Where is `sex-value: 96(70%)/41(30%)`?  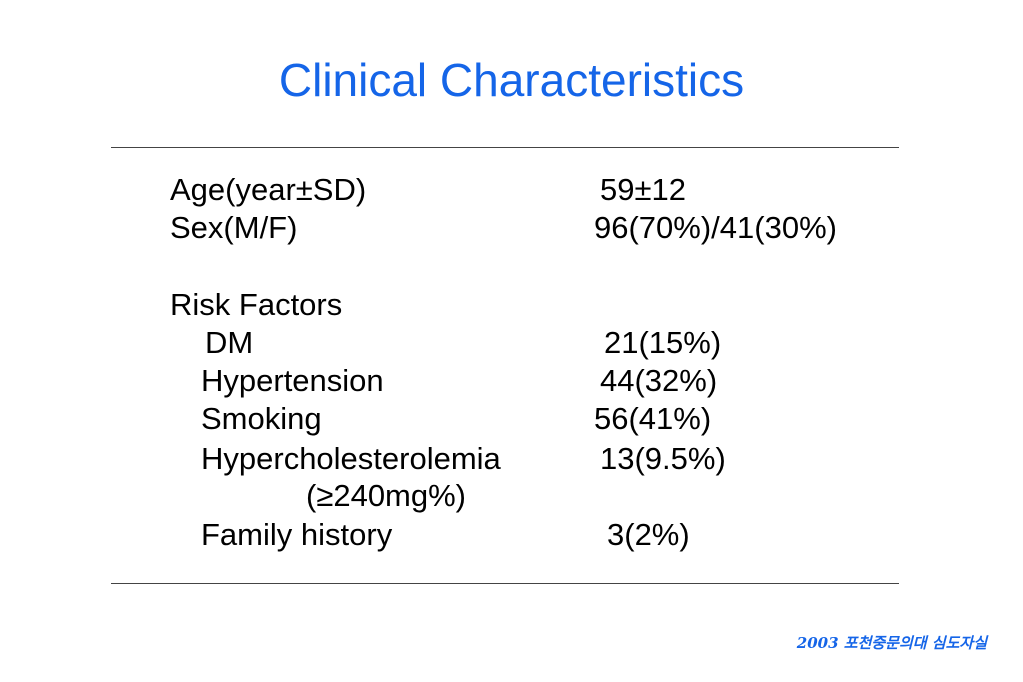
sex-value: 96(70%)/41(30%) is located at coordinates (715, 227).